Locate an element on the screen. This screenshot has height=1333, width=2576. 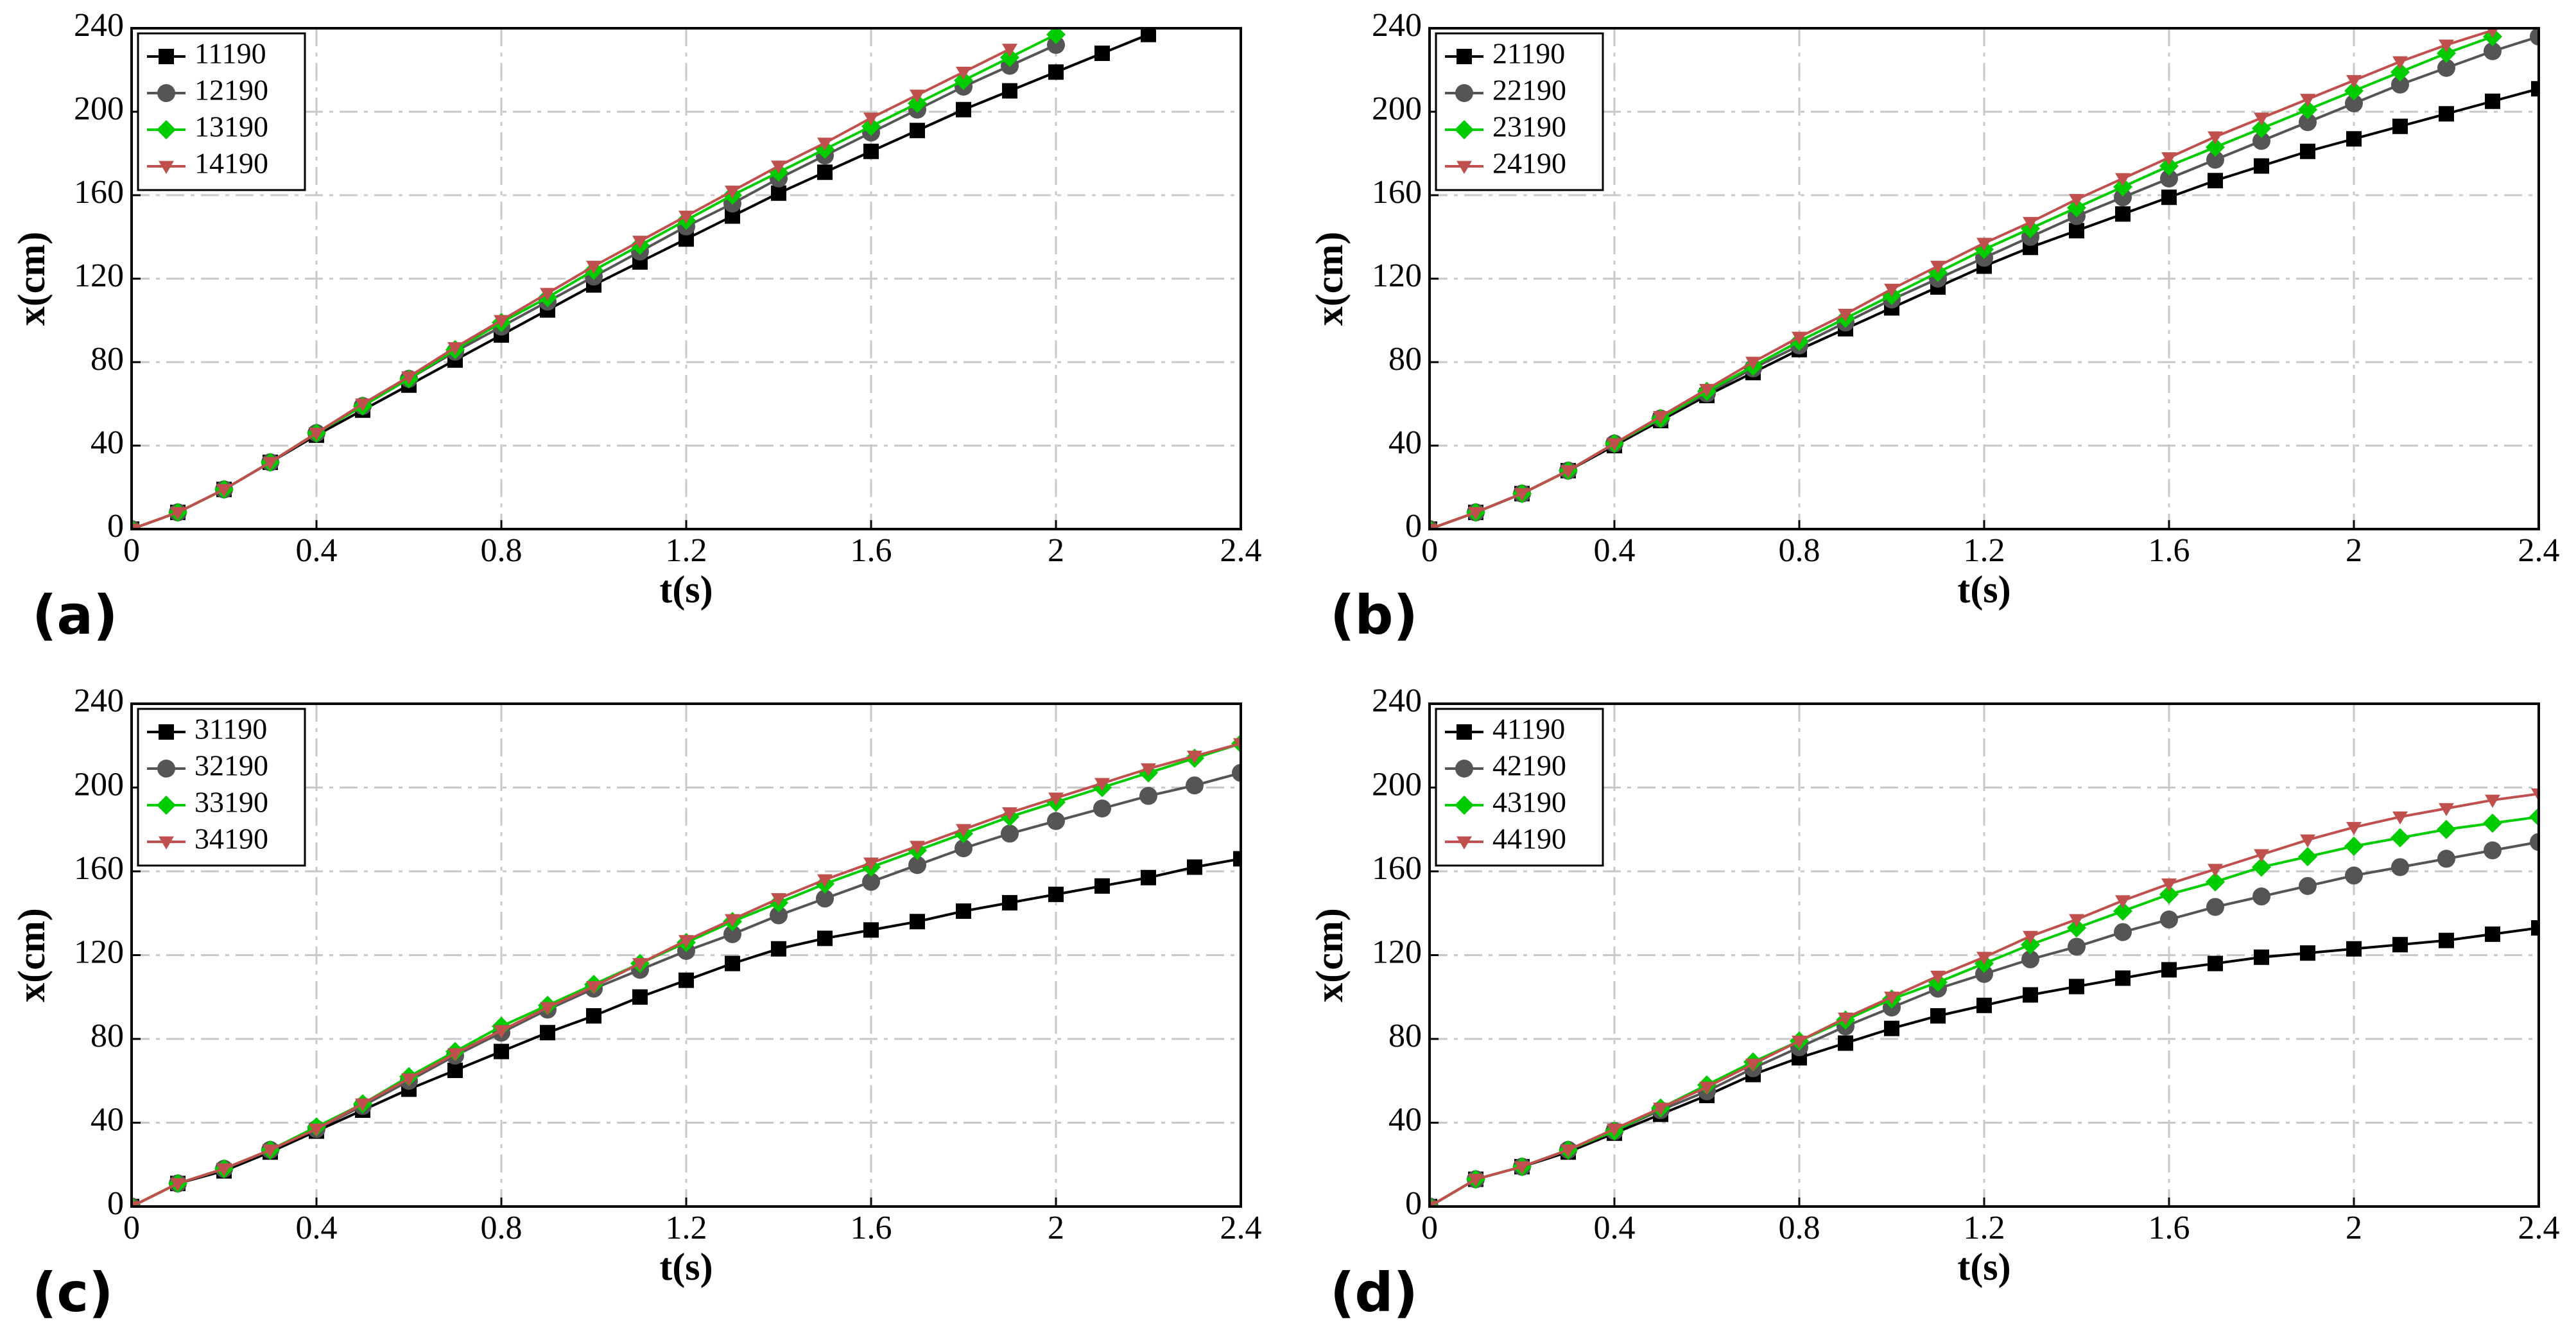
y-tick-label: 80 is located at coordinates (108, 360).